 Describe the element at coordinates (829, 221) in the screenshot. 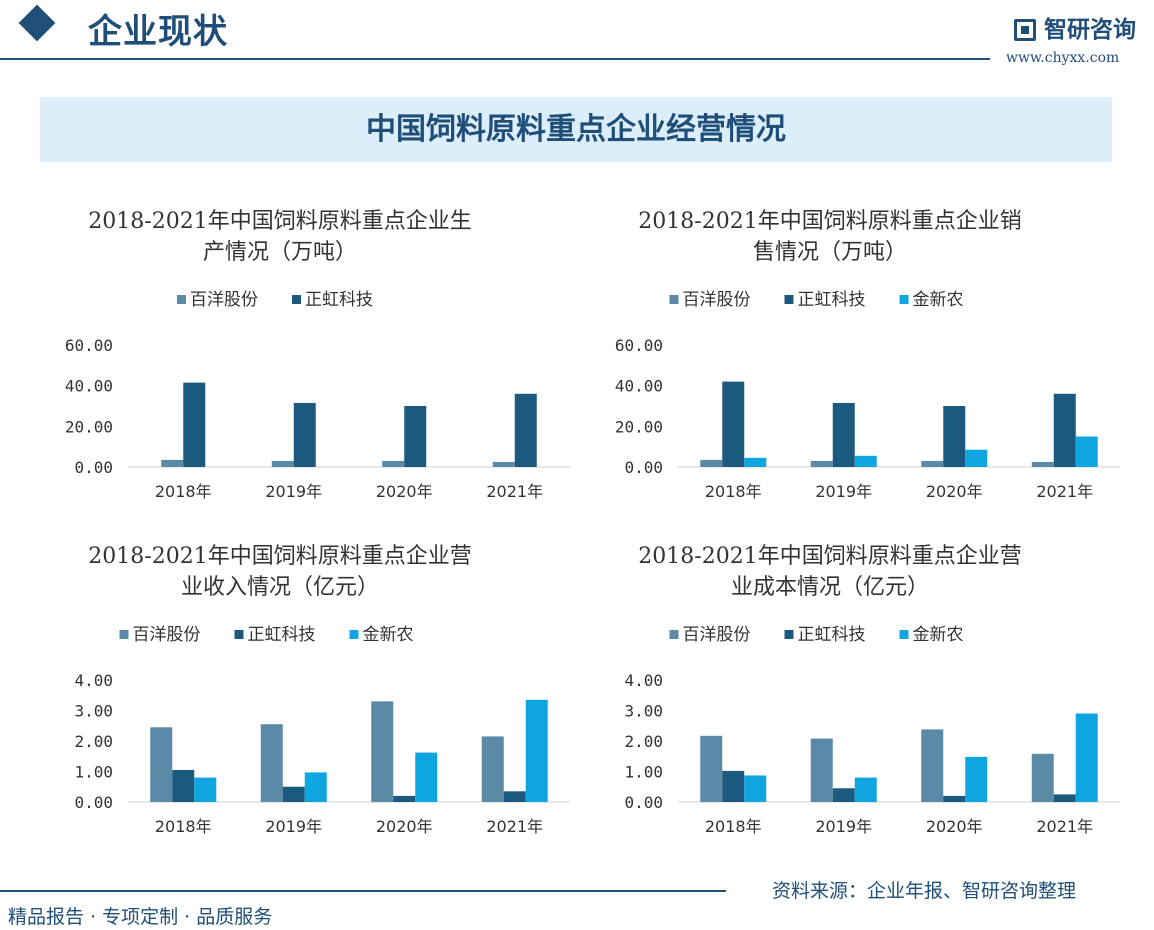

I see `chart-title-line: 2018-2021年中国饲料原料重点企业销` at that location.